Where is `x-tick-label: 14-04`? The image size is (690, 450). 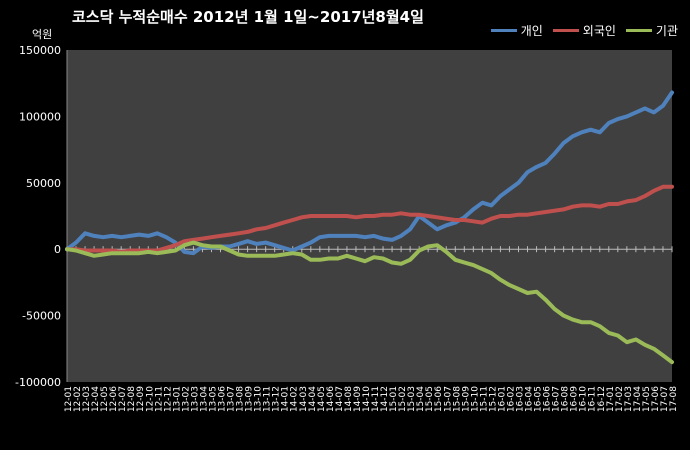
x-tick-label: 14-04 is located at coordinates (313, 399).